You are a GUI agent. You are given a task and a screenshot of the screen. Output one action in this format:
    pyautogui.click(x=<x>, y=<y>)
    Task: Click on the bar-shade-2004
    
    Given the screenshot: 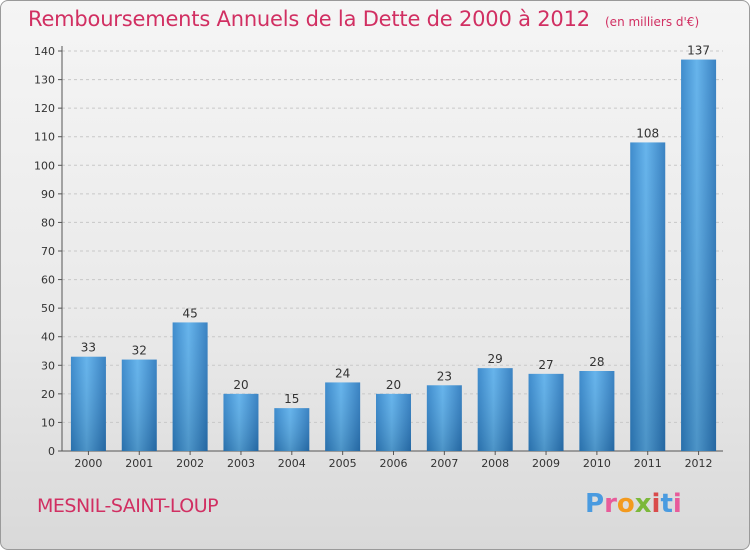 What is the action you would take?
    pyautogui.click(x=292, y=429)
    